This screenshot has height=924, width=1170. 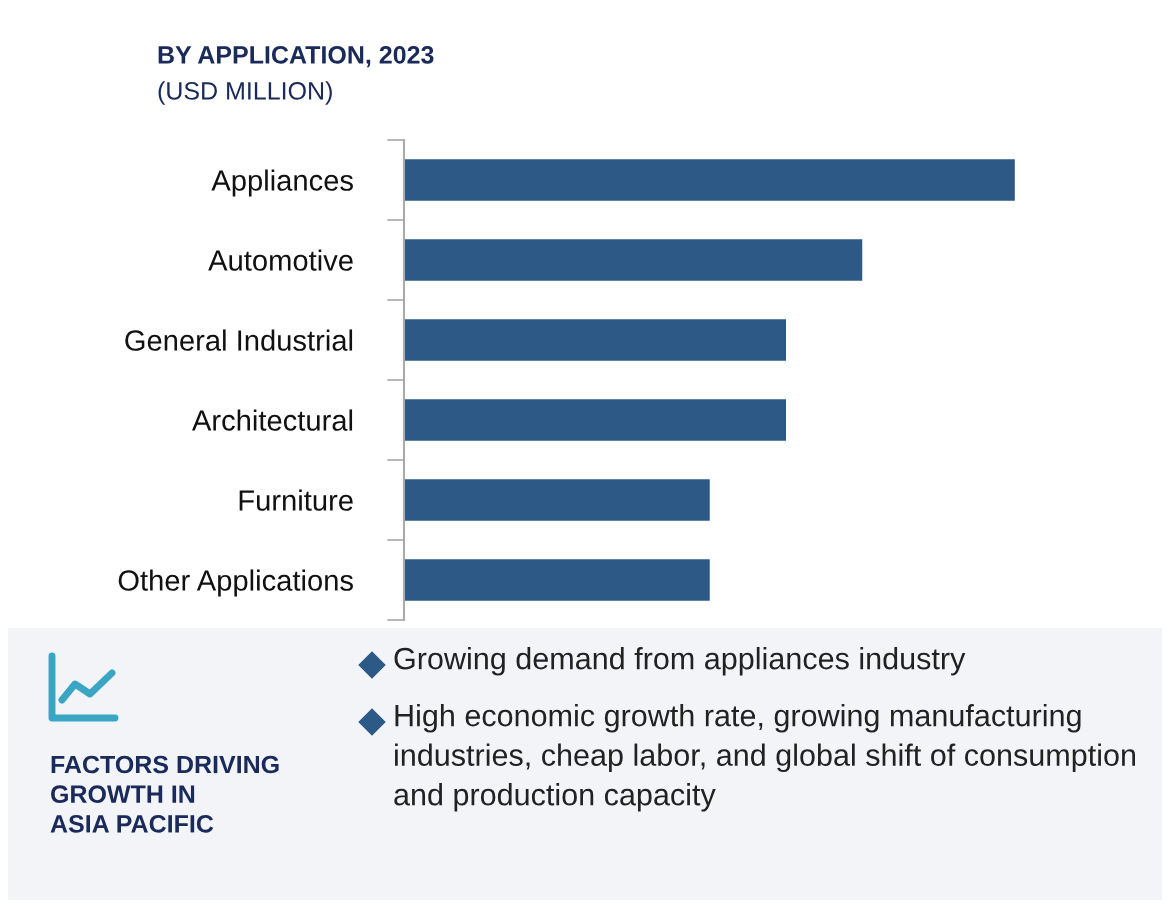 I want to click on text: High economic growth rate, growing manufacturing industries, cheap labor, and global shift of consumption and production capacity, so click(x=765, y=758).